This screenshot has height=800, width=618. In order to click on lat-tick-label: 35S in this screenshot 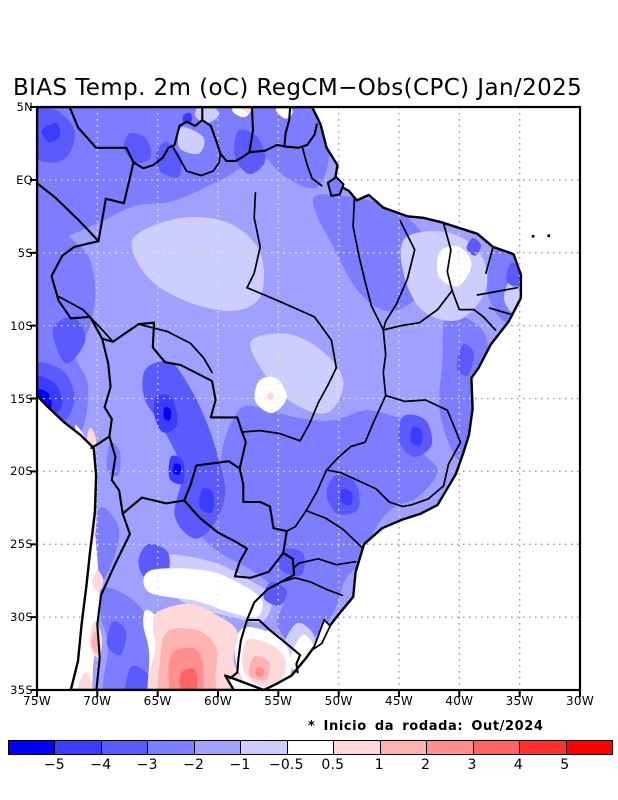, I will do `click(21, 690)`.